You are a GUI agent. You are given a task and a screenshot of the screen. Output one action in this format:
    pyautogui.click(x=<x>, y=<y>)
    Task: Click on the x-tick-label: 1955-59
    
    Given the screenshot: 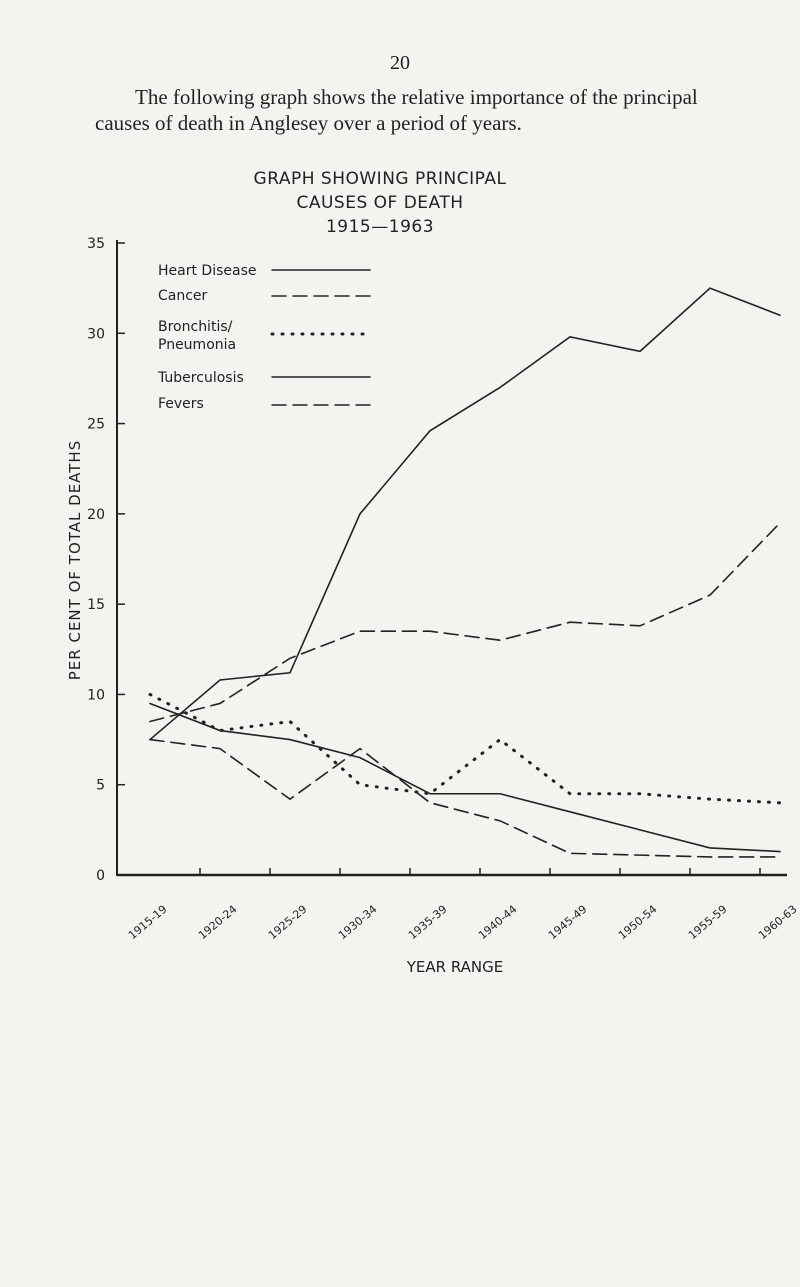 What is the action you would take?
    pyautogui.click(x=708, y=923)
    